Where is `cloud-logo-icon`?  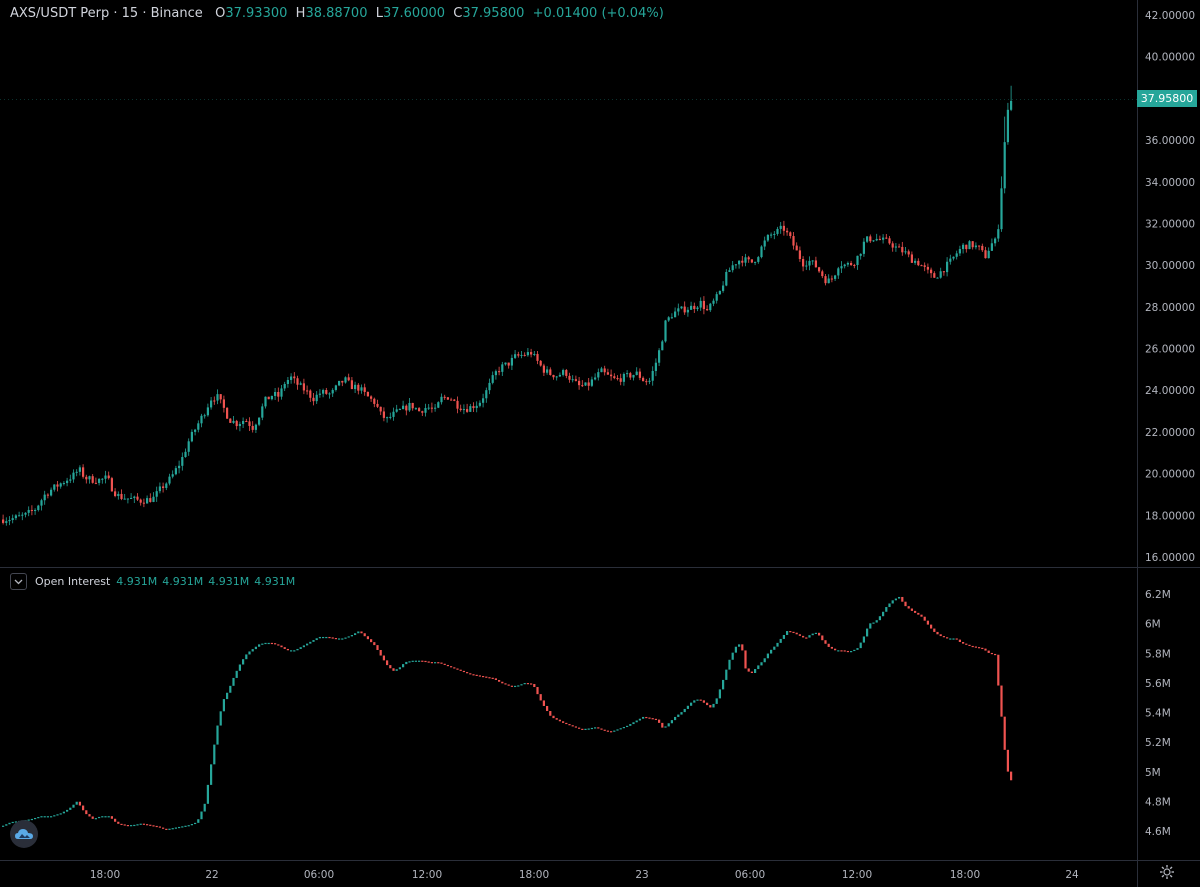 cloud-logo-icon is located at coordinates (24, 834).